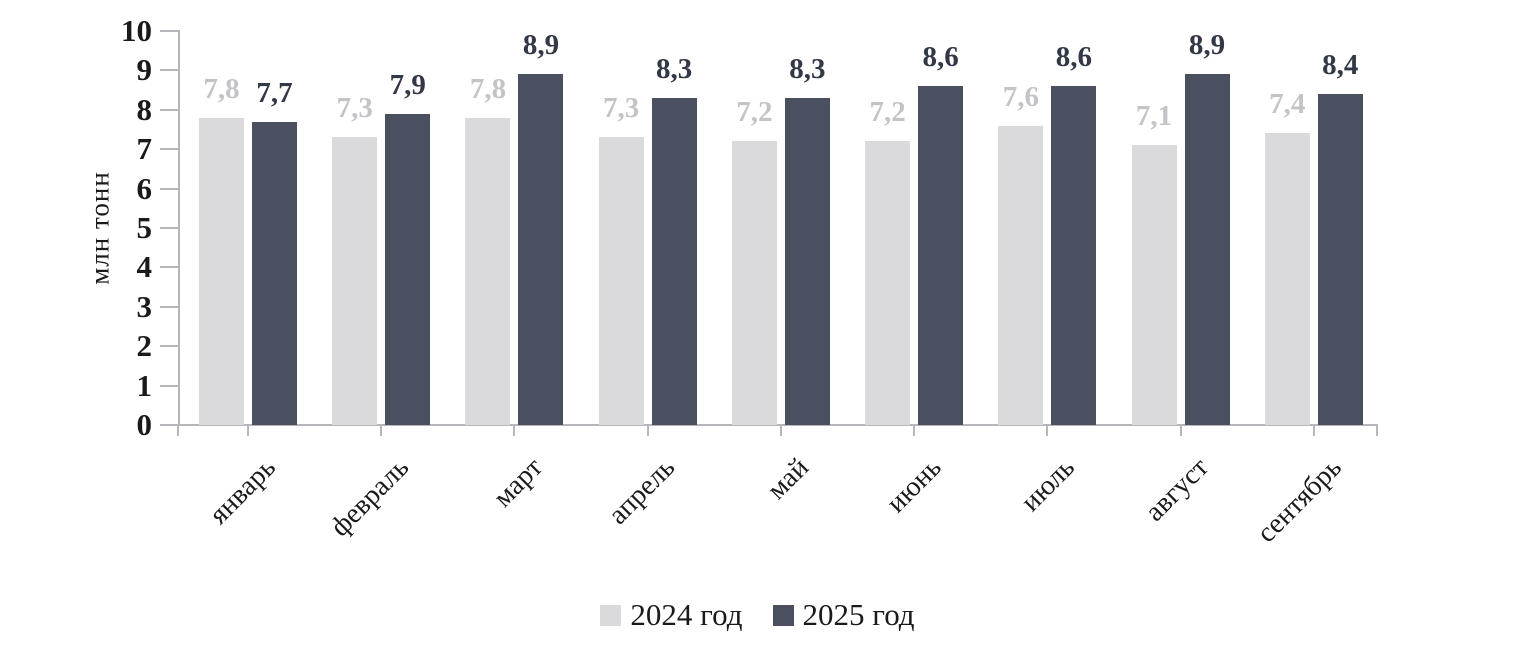  I want to click on bar-value-label: 7,6, so click(1020, 96).